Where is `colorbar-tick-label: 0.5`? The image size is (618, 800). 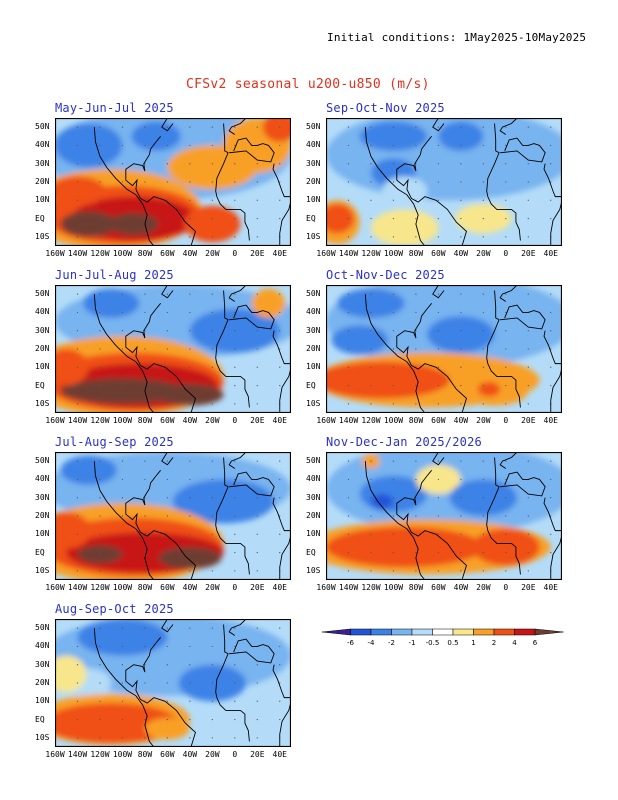 colorbar-tick-label: 0.5 is located at coordinates (452, 643).